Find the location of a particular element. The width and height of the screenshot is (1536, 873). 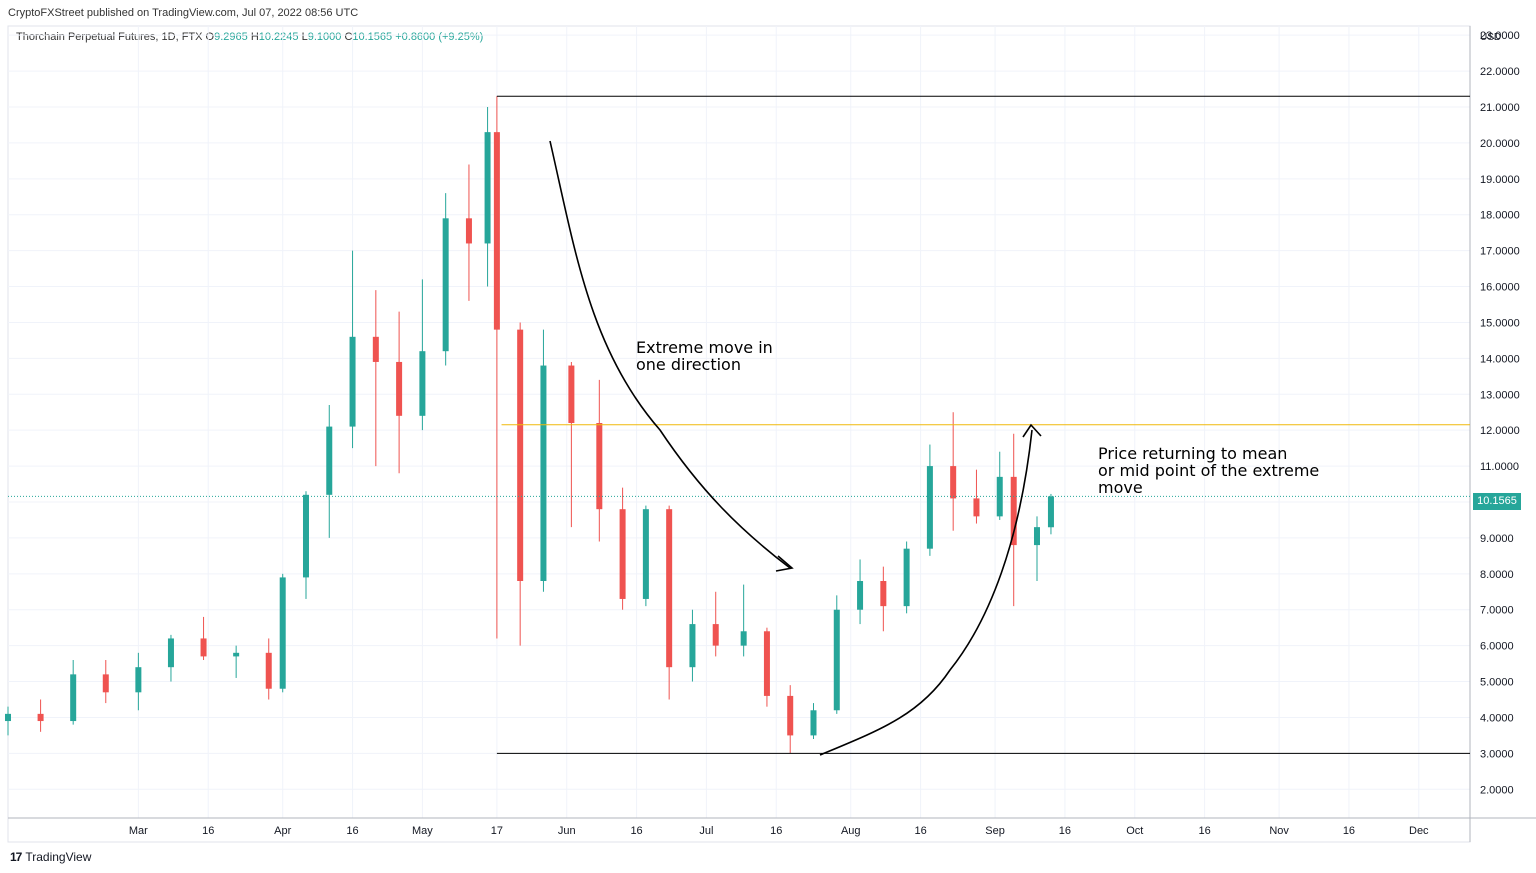

x-tick-label: Dec is located at coordinates (1419, 831).